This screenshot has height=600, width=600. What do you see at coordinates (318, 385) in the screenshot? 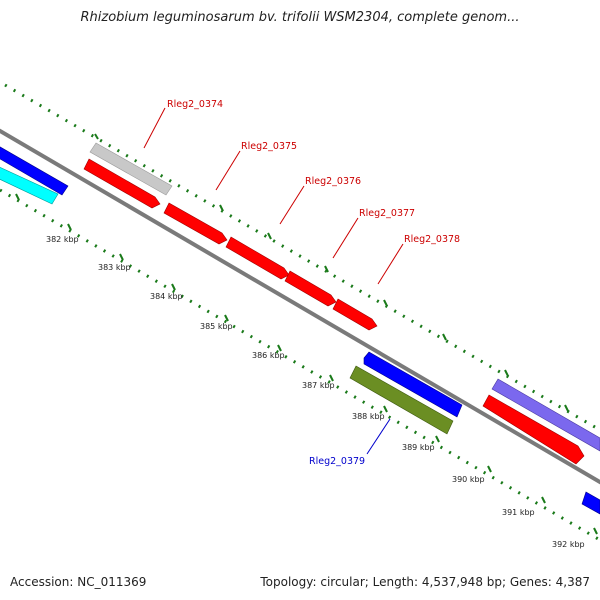
I see `tick-label-387: 387 kbp` at bounding box center [318, 385].